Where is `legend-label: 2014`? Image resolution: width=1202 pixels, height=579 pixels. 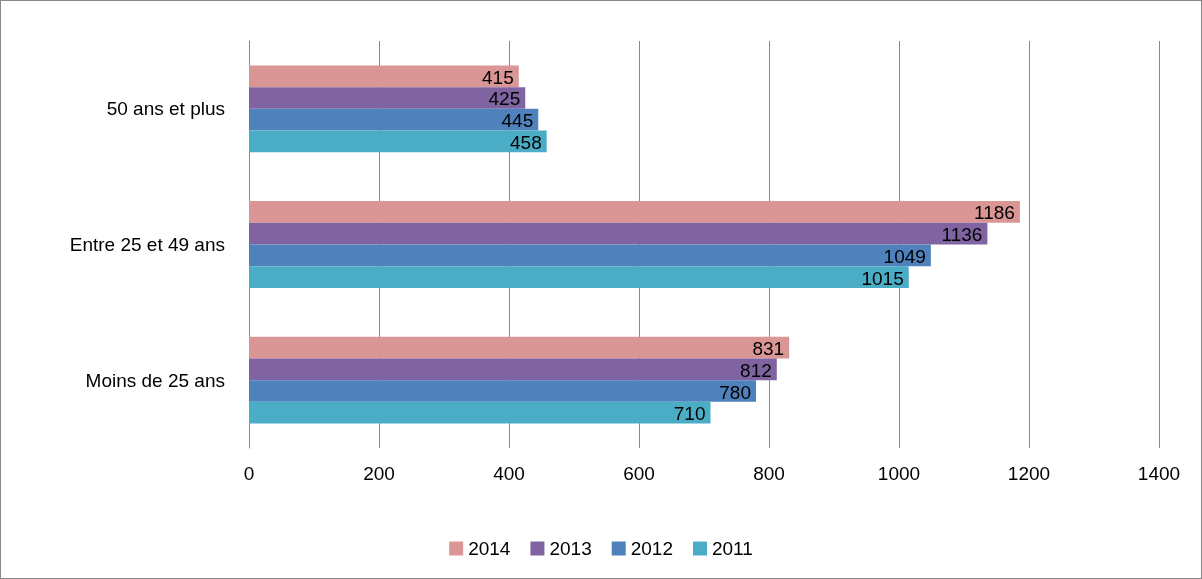
legend-label: 2014 is located at coordinates (489, 548).